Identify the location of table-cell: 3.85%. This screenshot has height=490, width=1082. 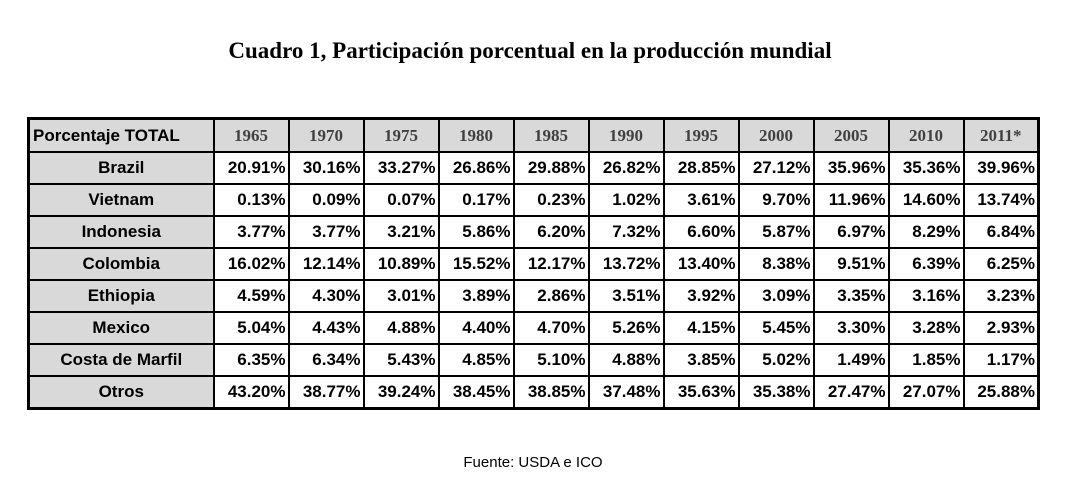
(701, 360).